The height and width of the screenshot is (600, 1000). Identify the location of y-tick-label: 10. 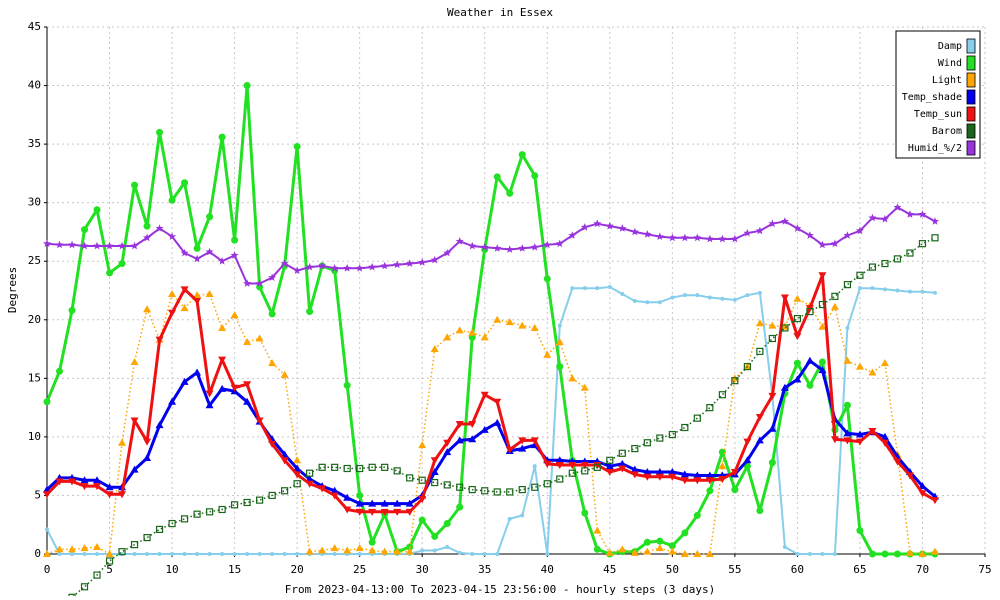
(34, 436).